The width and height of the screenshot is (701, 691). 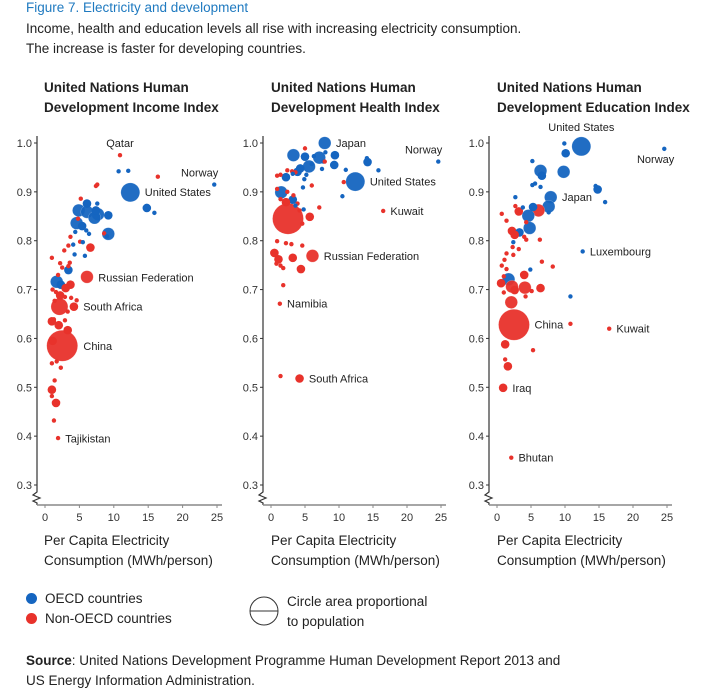 What do you see at coordinates (45, 518) in the screenshot?
I see `x-tick-label: 0` at bounding box center [45, 518].